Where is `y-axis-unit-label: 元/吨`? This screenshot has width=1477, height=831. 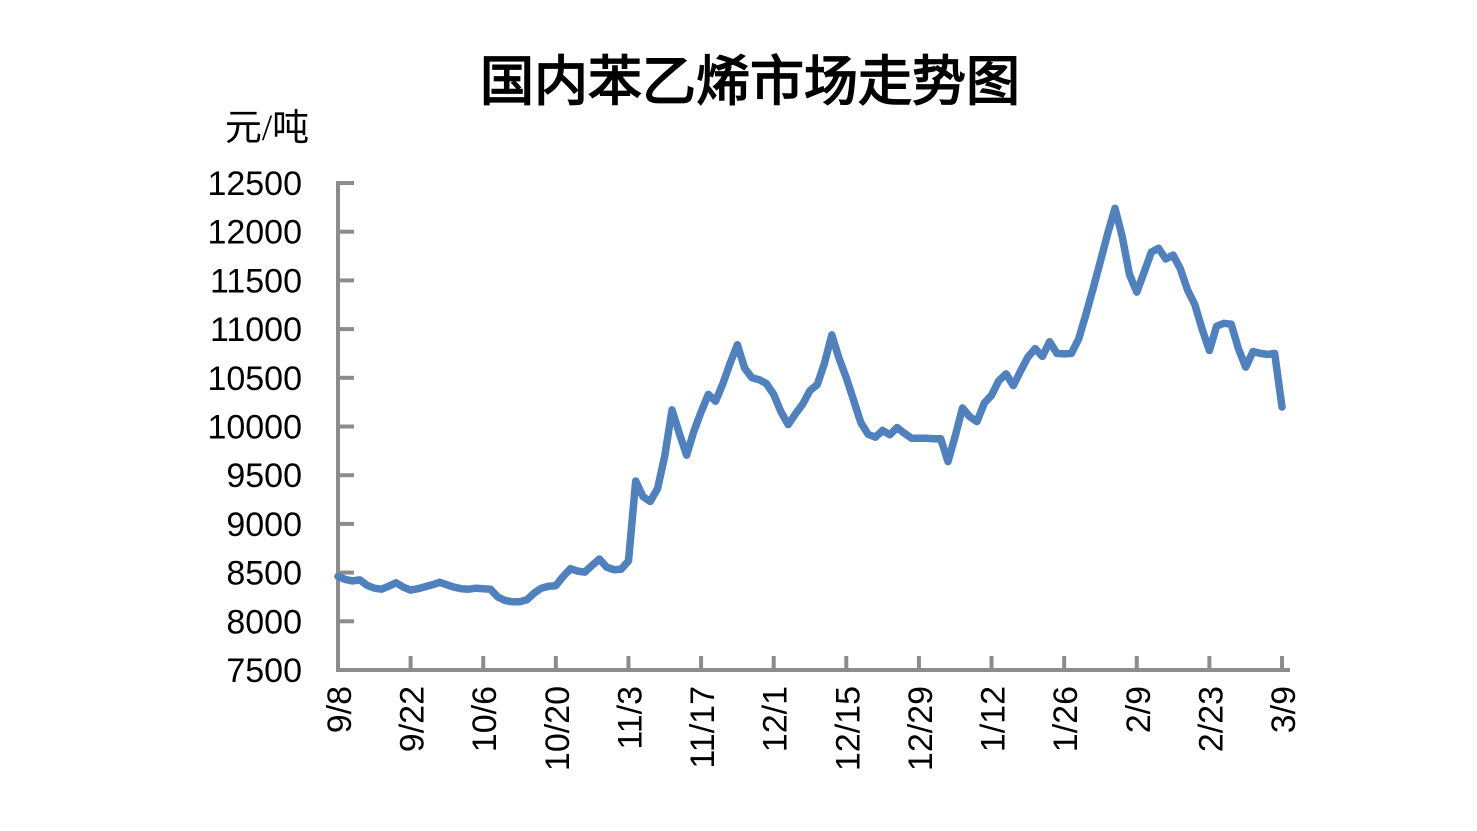
y-axis-unit-label: 元/吨 is located at coordinates (267, 128).